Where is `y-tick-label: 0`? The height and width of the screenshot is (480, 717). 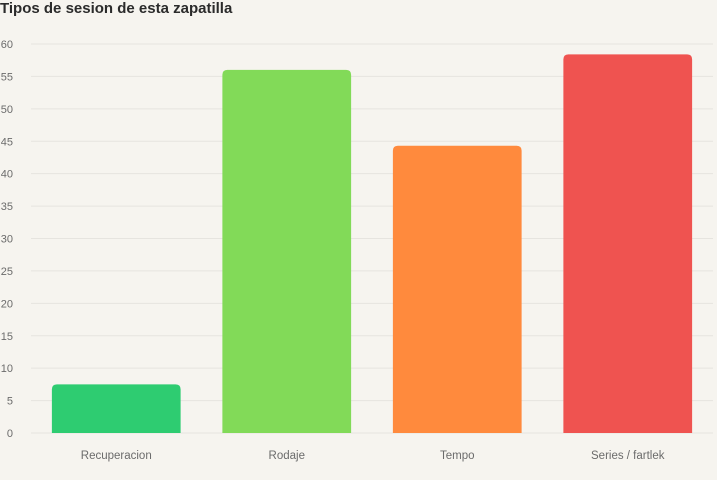
y-tick-label: 0 is located at coordinates (10, 434).